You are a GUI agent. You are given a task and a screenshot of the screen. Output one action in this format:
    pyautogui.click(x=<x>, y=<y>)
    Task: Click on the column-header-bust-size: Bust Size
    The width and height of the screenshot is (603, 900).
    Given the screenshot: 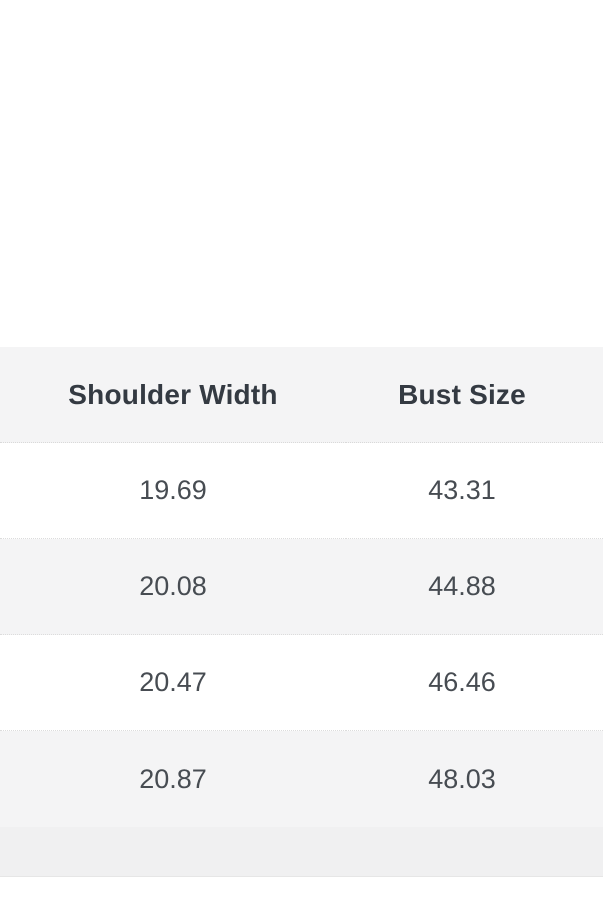 What is the action you would take?
    pyautogui.click(x=474, y=395)
    